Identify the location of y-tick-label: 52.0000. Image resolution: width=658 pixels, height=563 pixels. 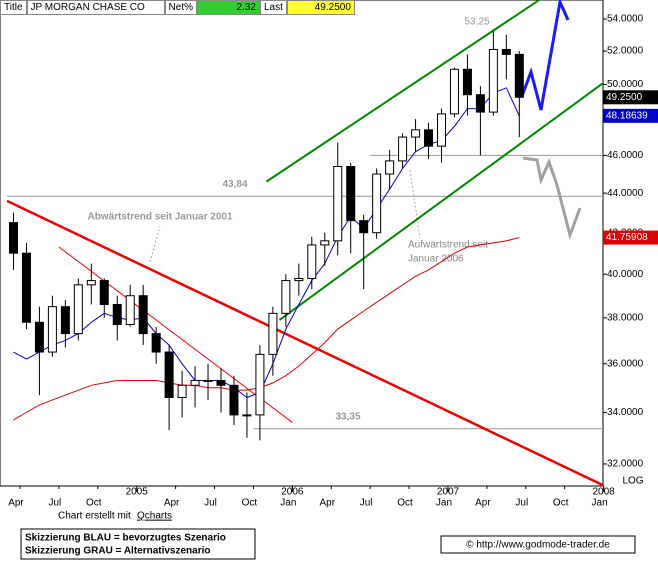
(625, 51).